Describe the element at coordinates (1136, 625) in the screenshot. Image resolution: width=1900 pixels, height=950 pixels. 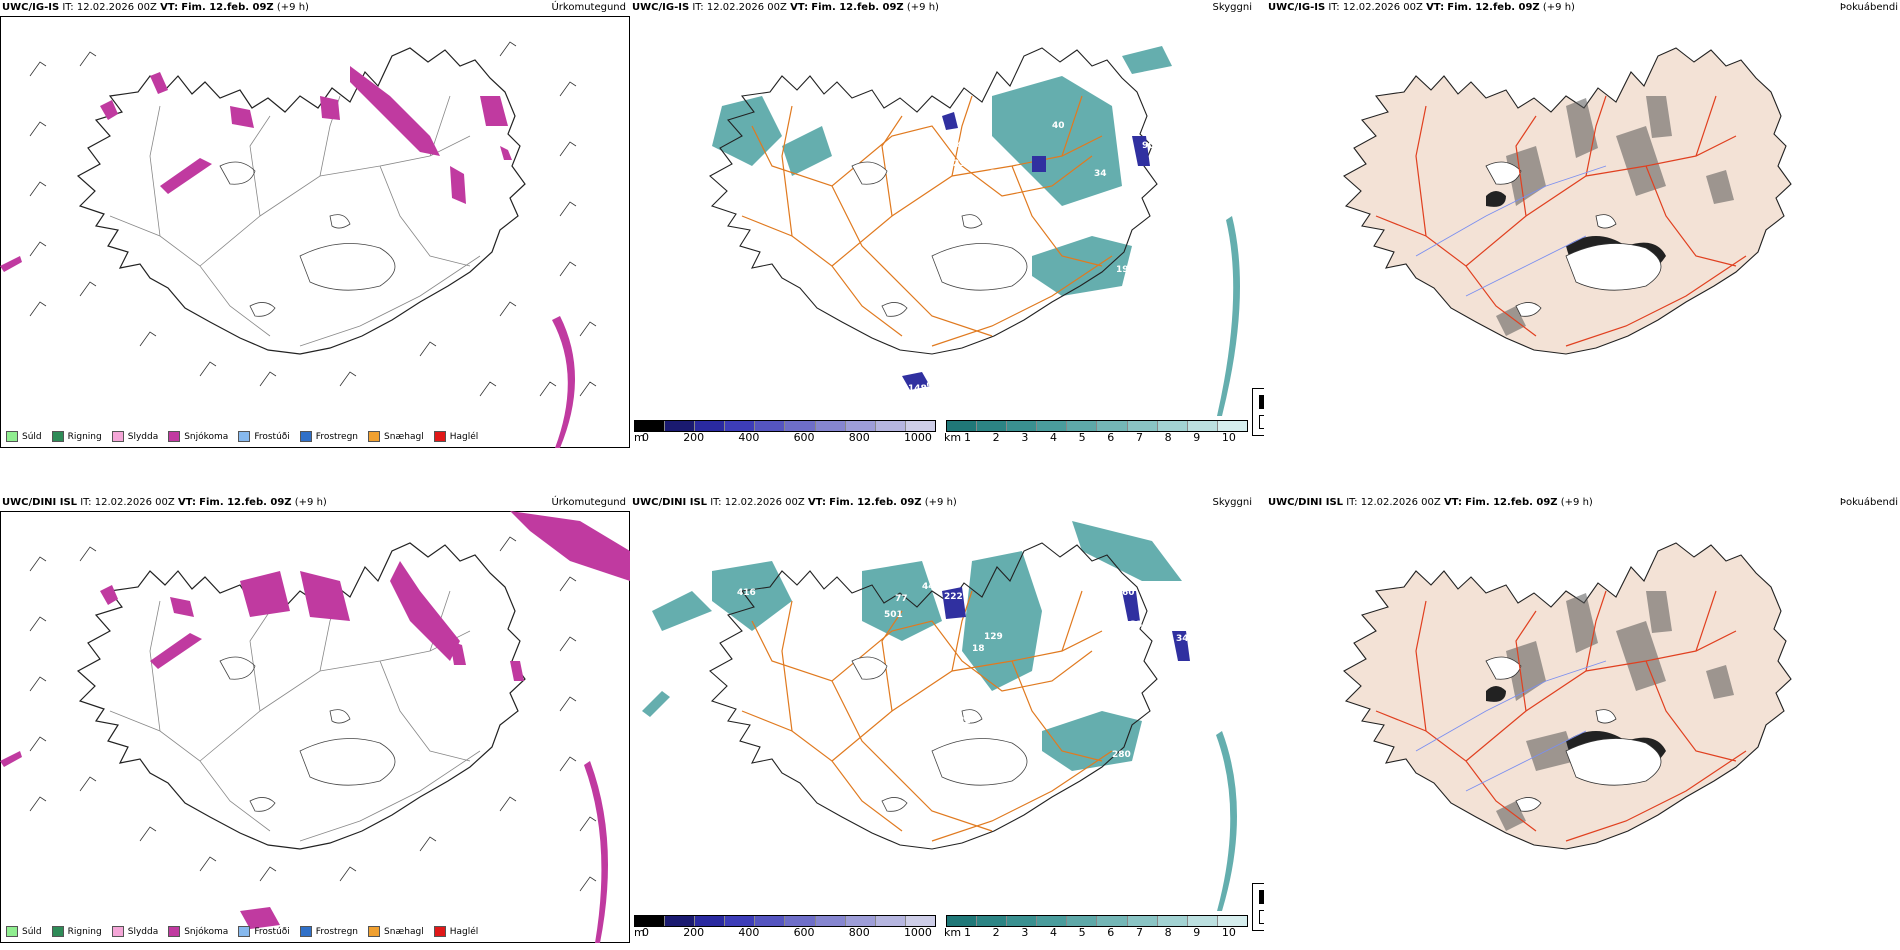
I see `ceiling-label: 33` at that location.